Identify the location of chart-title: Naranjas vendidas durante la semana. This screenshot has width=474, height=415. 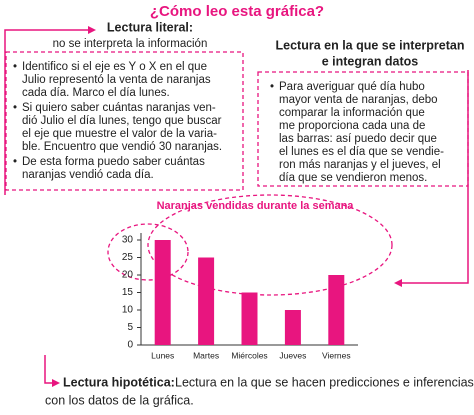
(256, 206).